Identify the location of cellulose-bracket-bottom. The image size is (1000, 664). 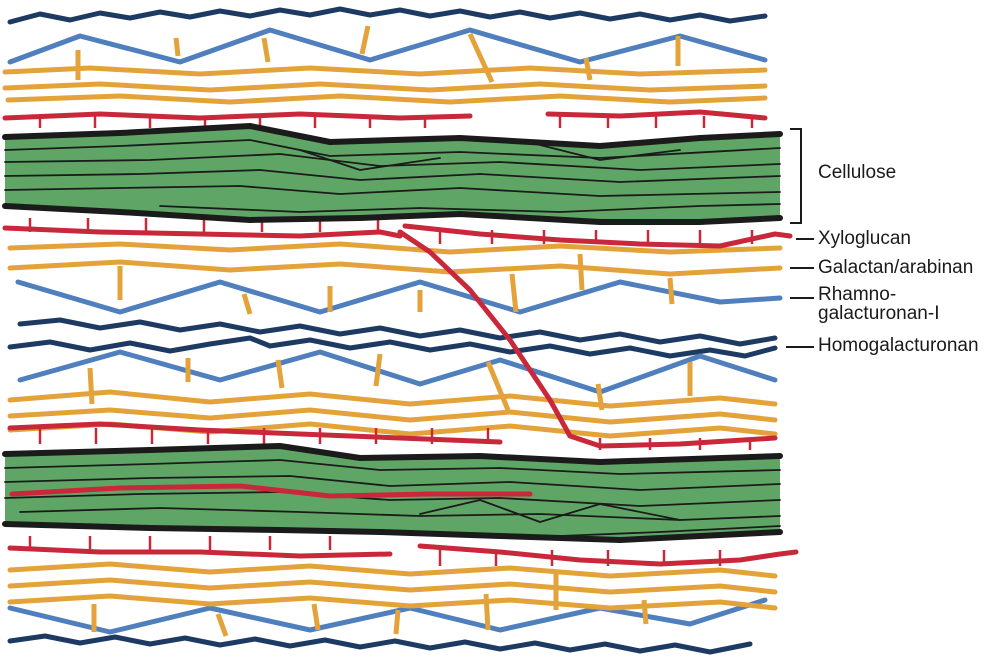
(796, 223).